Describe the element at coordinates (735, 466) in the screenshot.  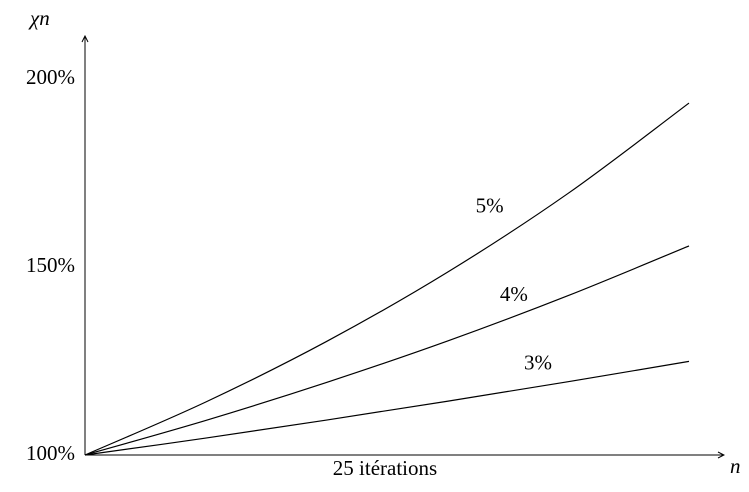
I see `x-axis-label: n` at that location.